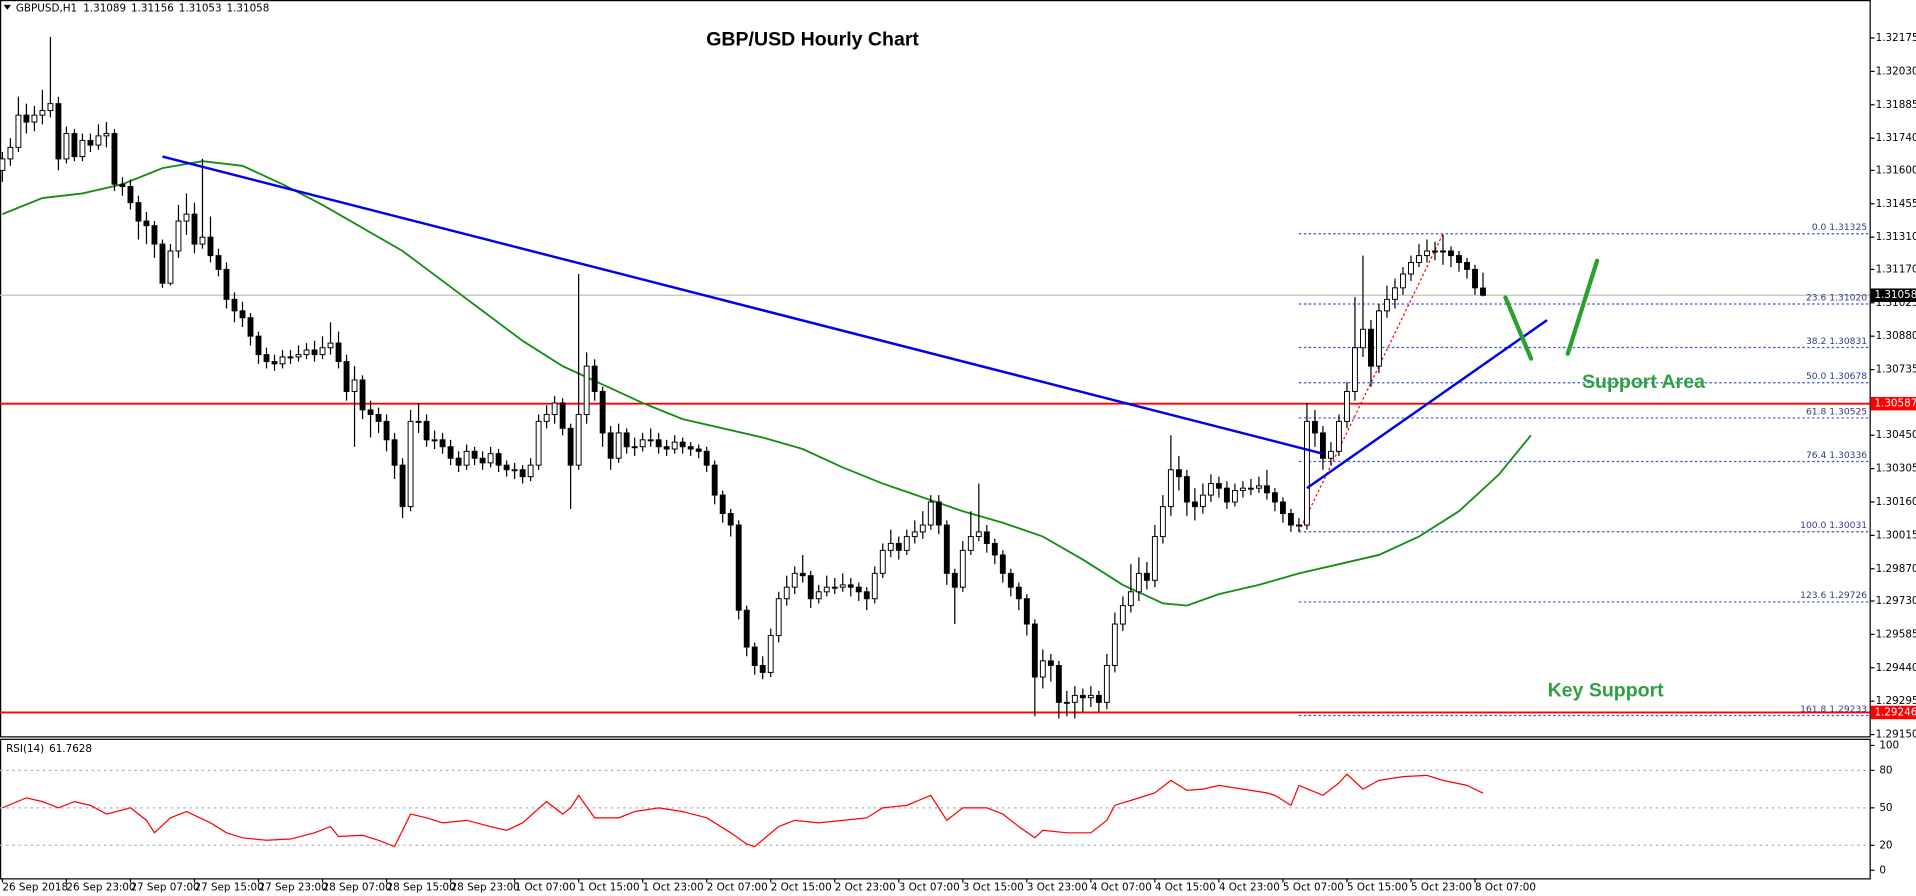 The width and height of the screenshot is (1916, 896). What do you see at coordinates (801, 887) in the screenshot?
I see `x-tick-label: 2 Oct 15:00` at bounding box center [801, 887].